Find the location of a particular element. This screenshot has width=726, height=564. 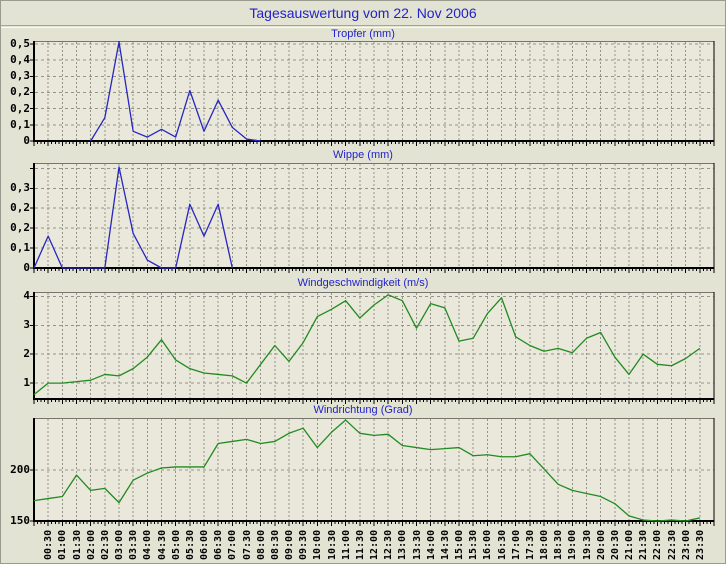

x-tick-label: 08:00 is located at coordinates (261, 544).